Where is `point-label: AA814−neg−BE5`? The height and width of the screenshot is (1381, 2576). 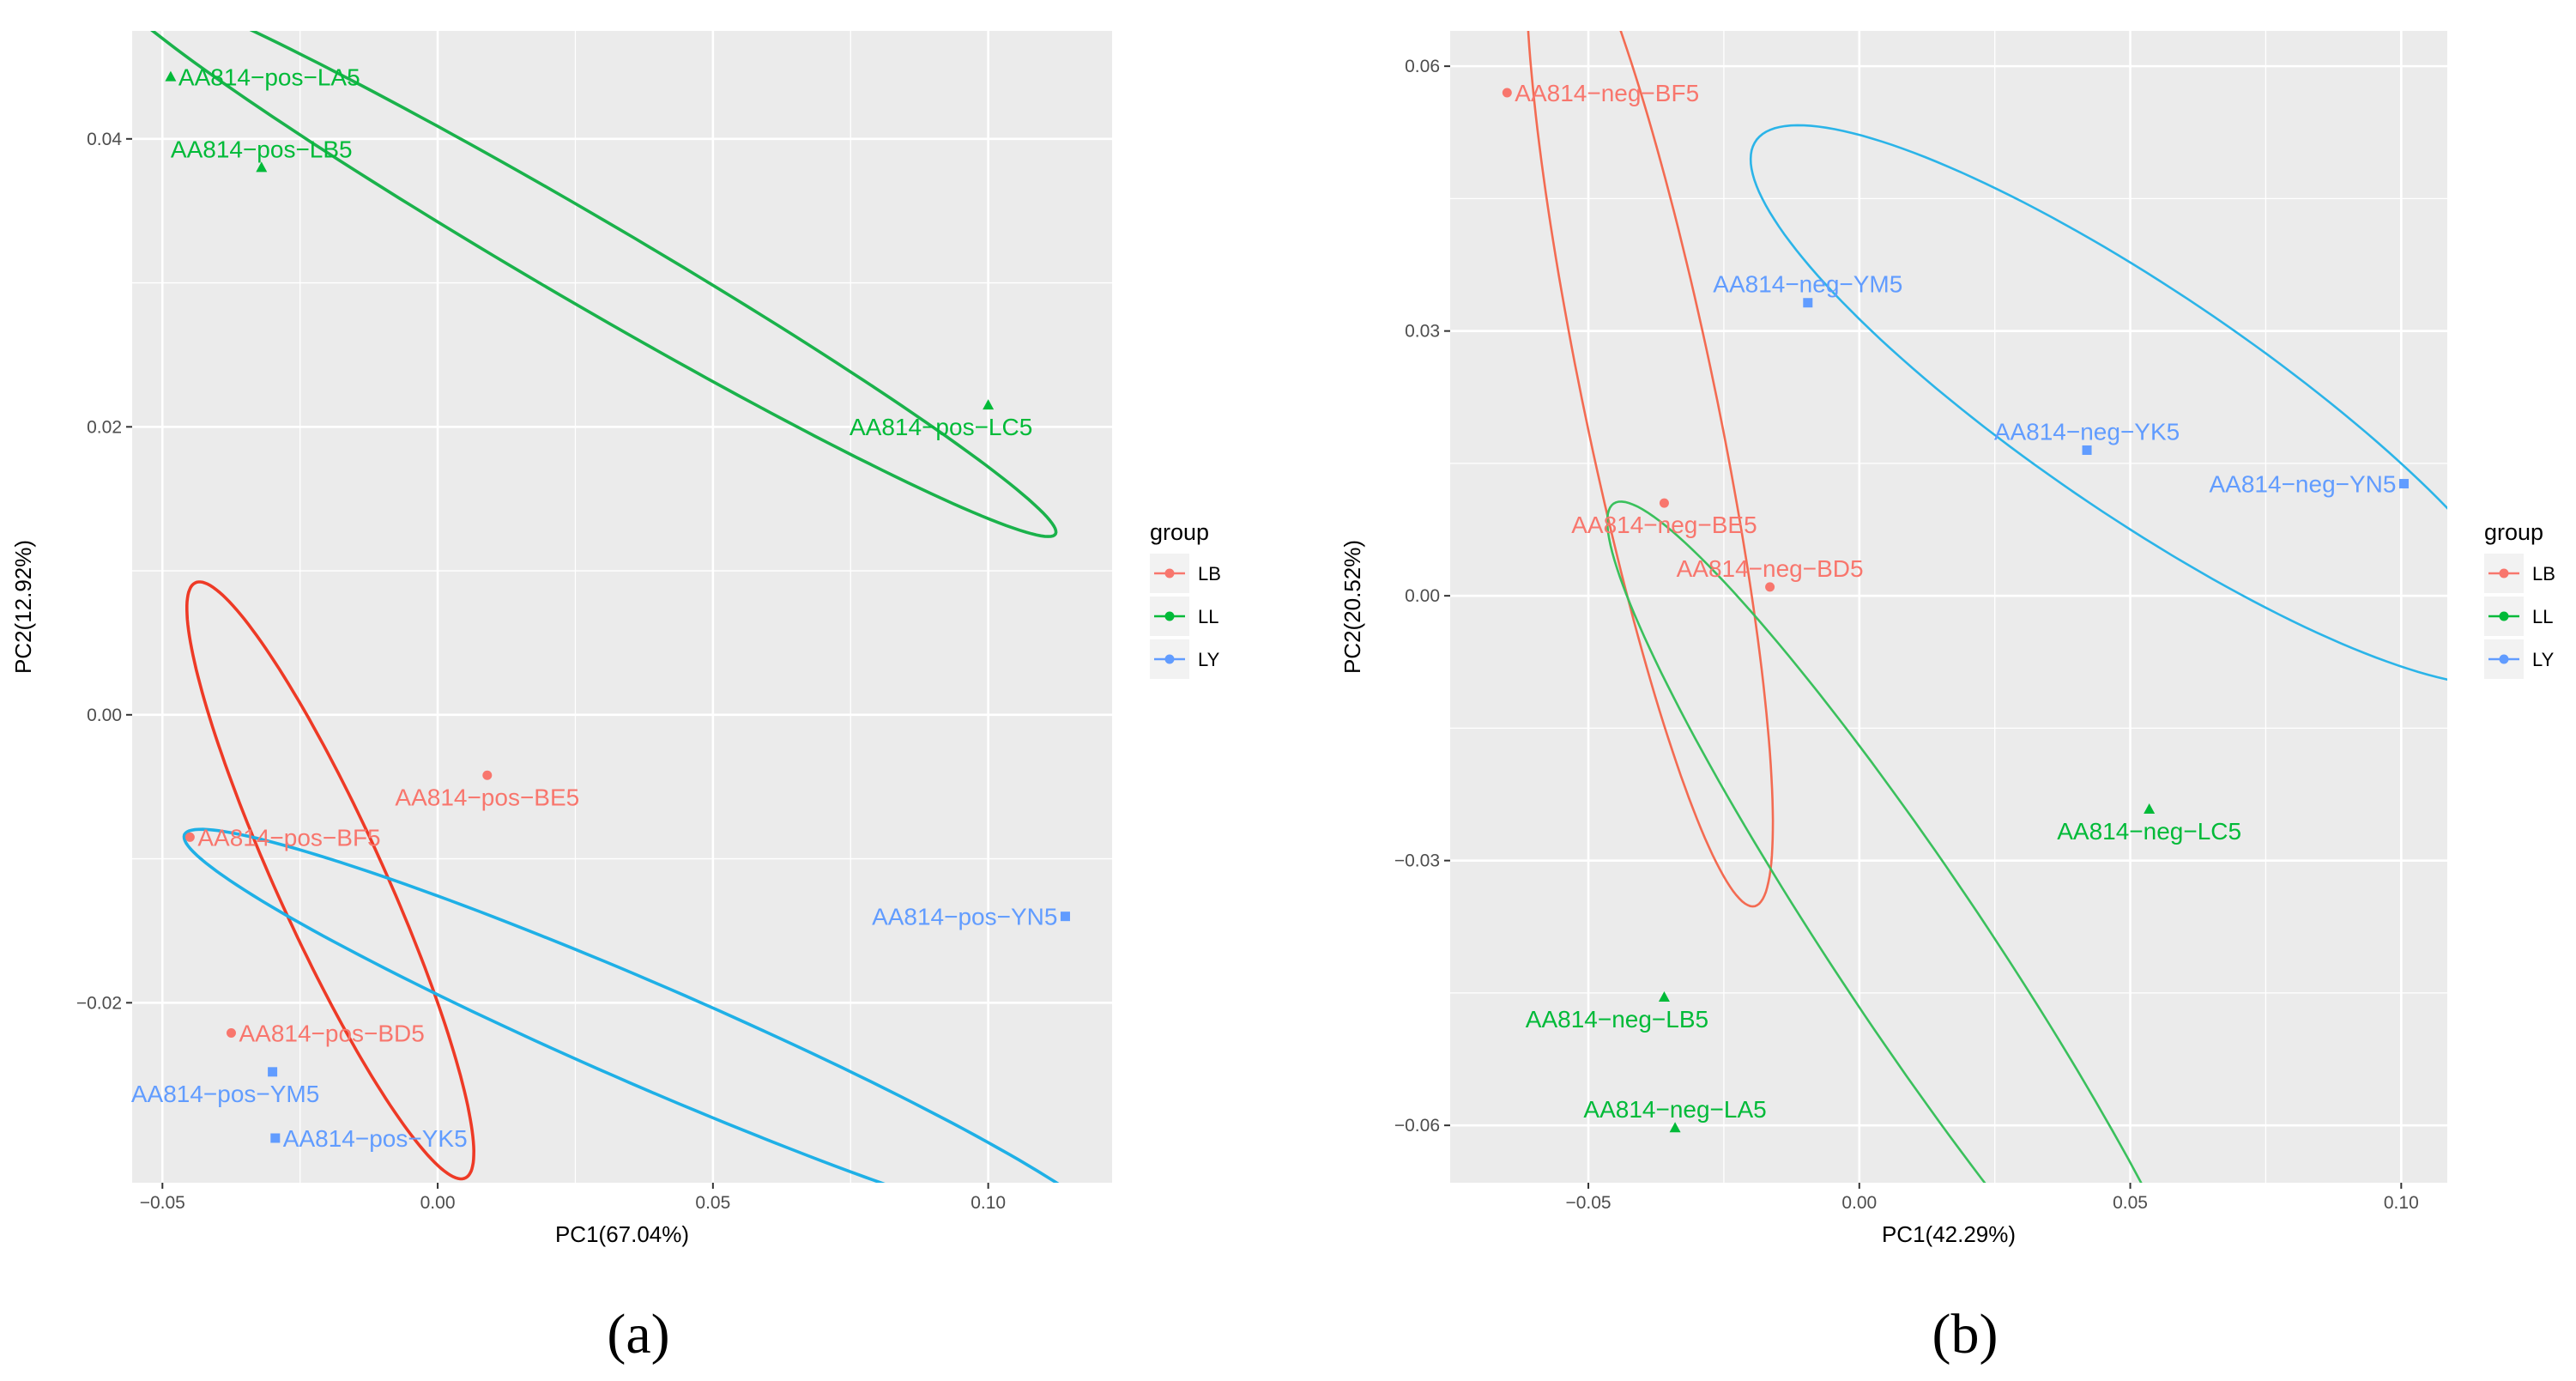 point-label: AA814−neg−BE5 is located at coordinates (1664, 525).